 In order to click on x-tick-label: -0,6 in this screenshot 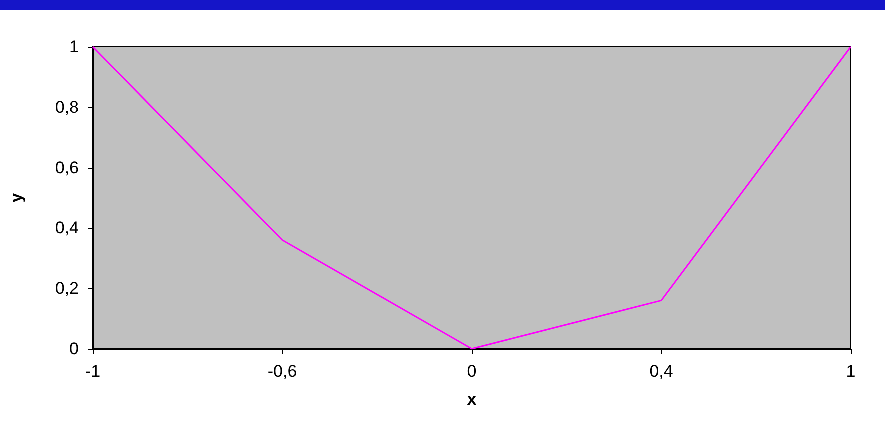, I will do `click(283, 371)`.